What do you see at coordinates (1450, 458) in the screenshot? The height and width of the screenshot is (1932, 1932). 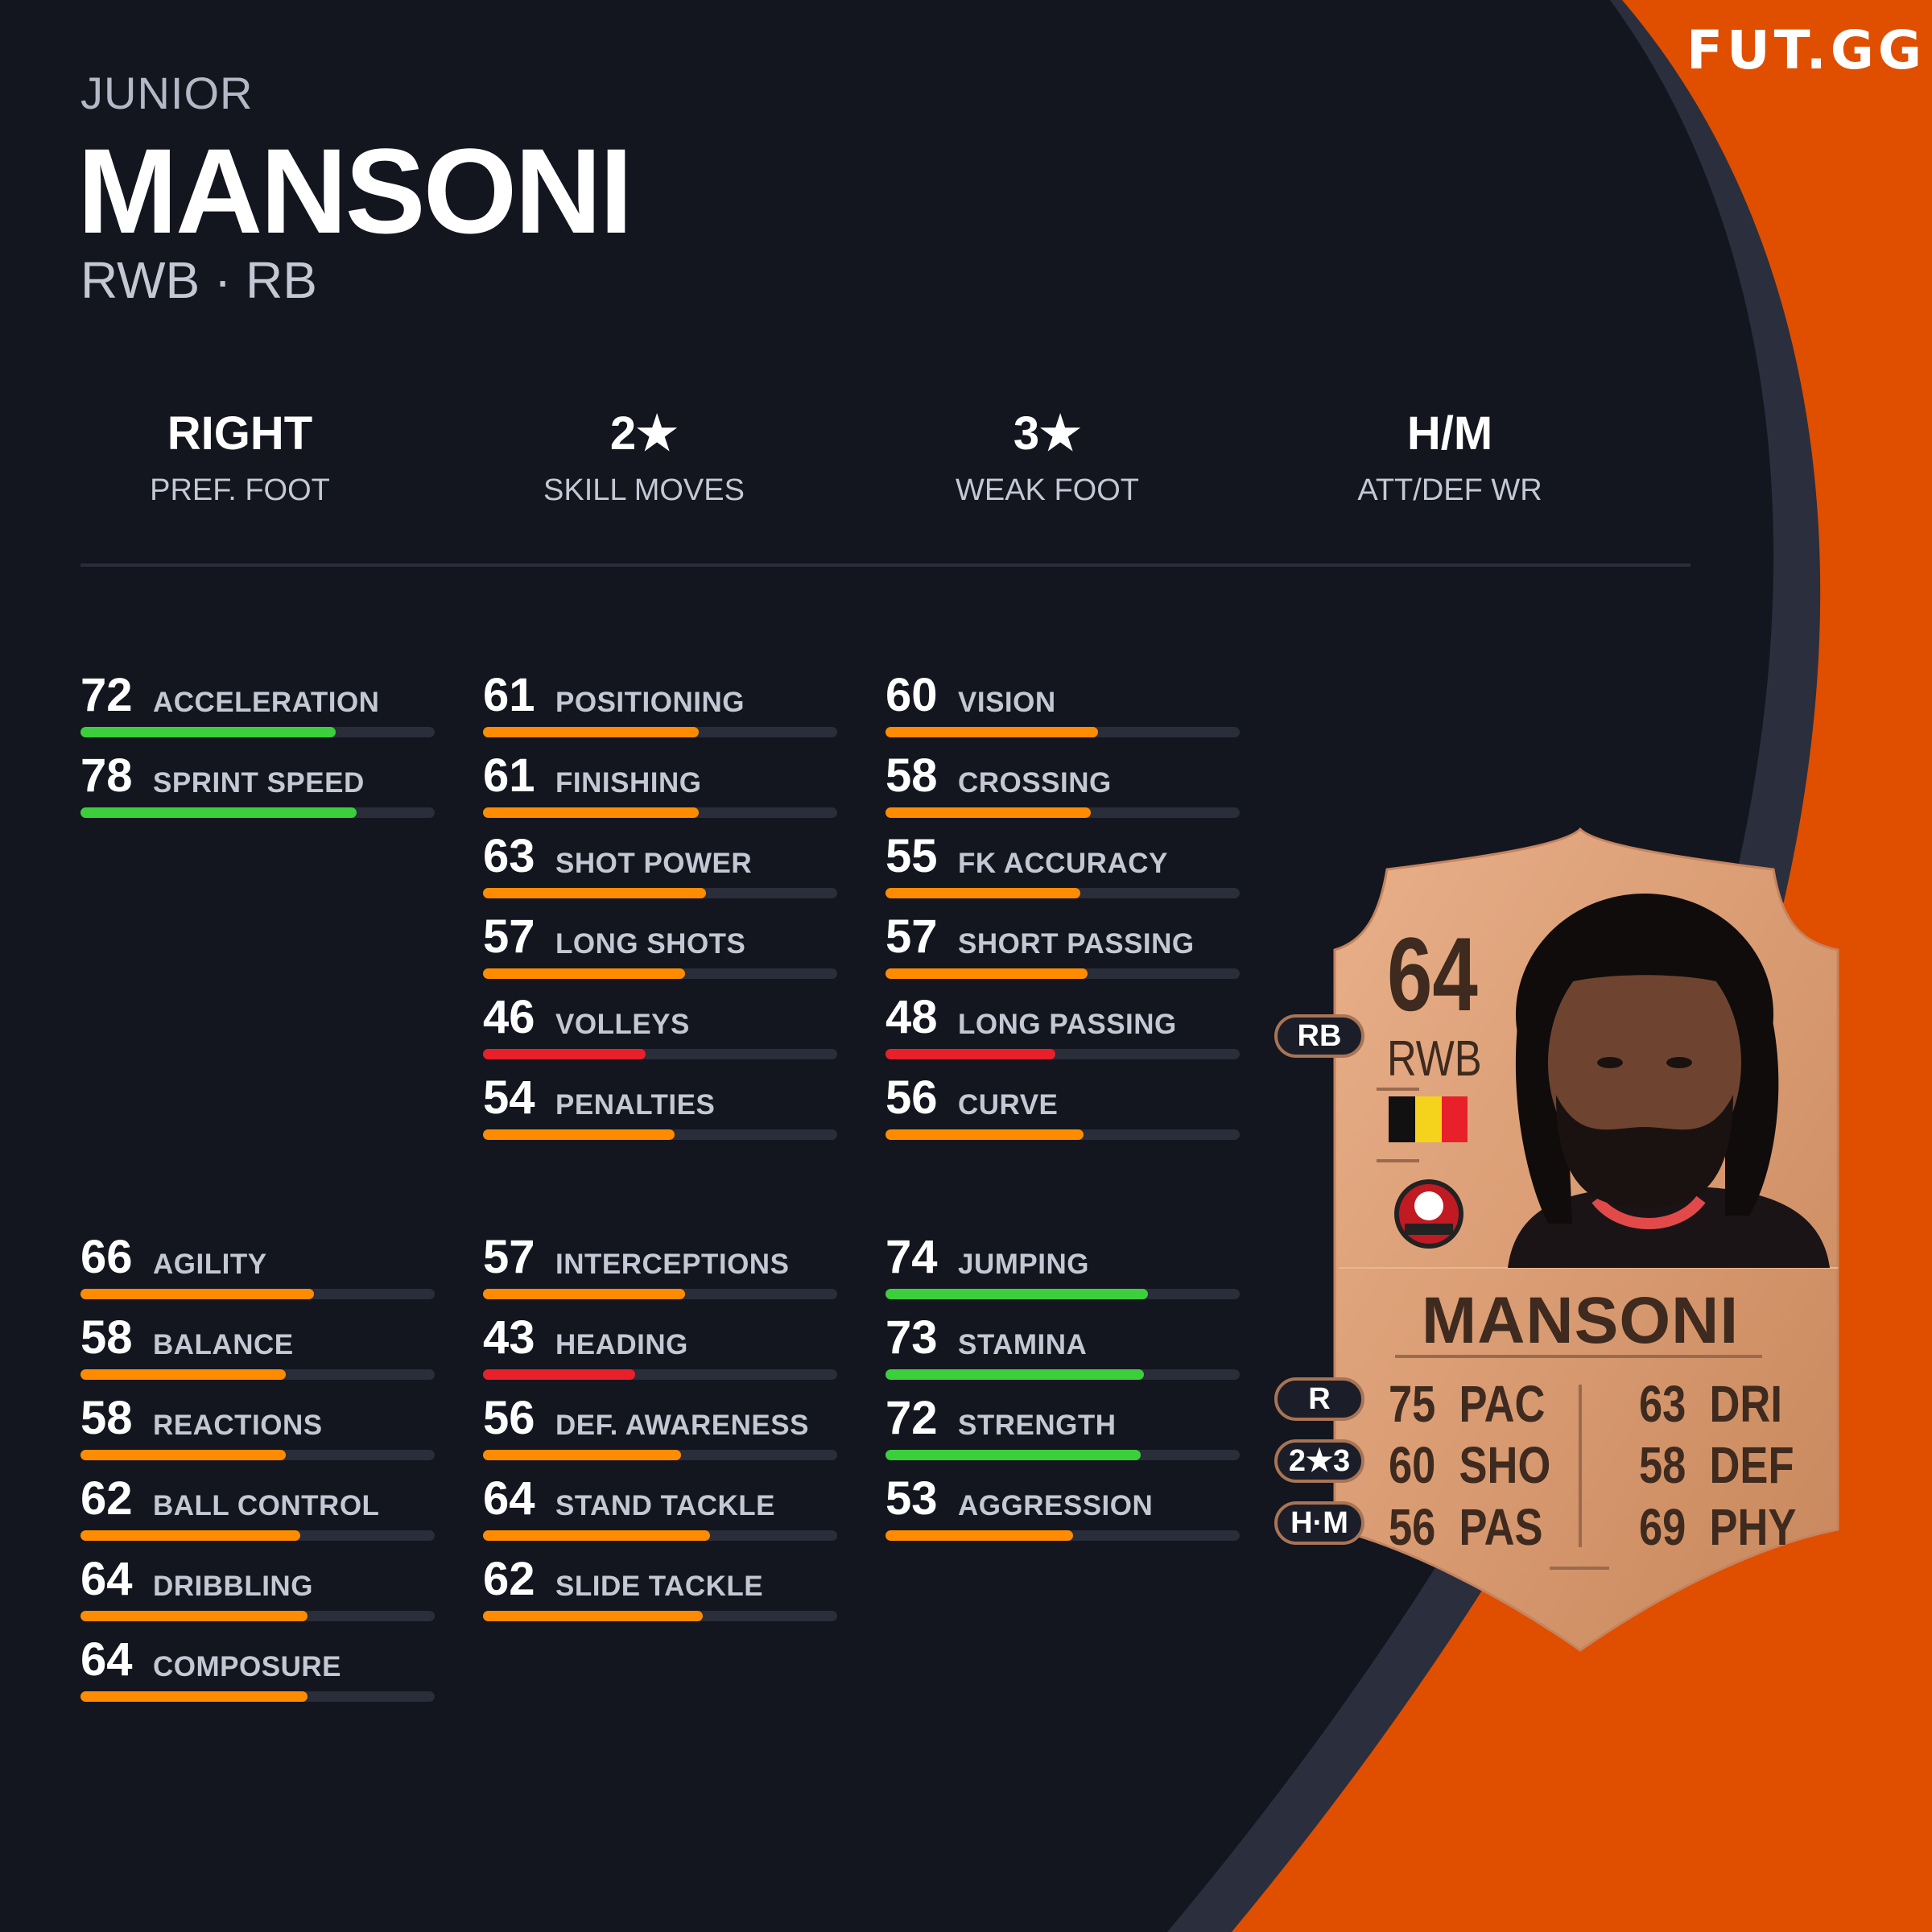 I see `info-work-rates: H/M ATT/DEF WR` at bounding box center [1450, 458].